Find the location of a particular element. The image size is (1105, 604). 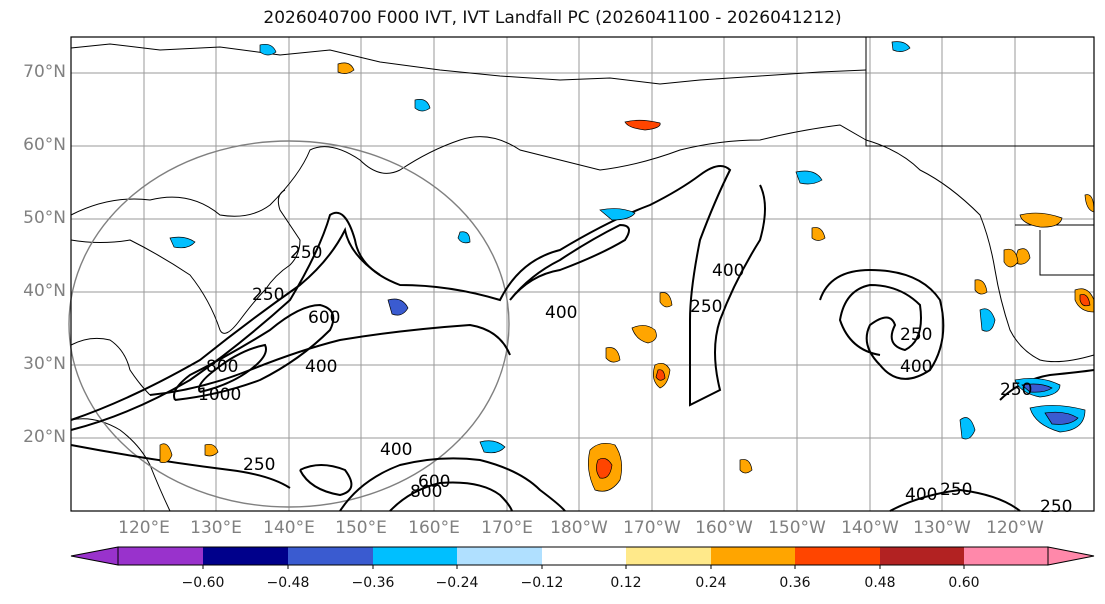

lon-label: 150°E is located at coordinates (361, 528).